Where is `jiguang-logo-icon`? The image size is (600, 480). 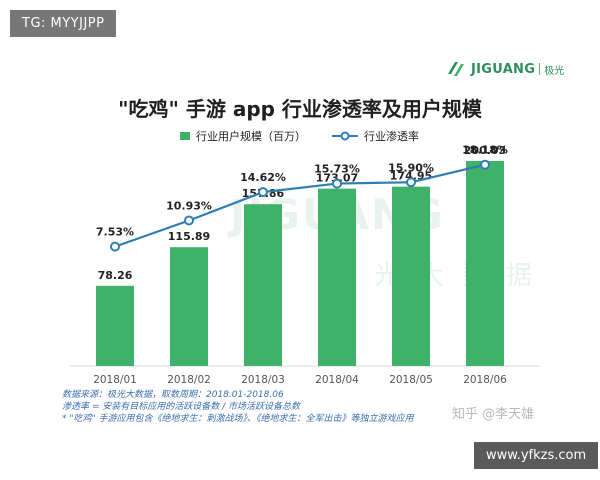 jiguang-logo-icon is located at coordinates (456, 69).